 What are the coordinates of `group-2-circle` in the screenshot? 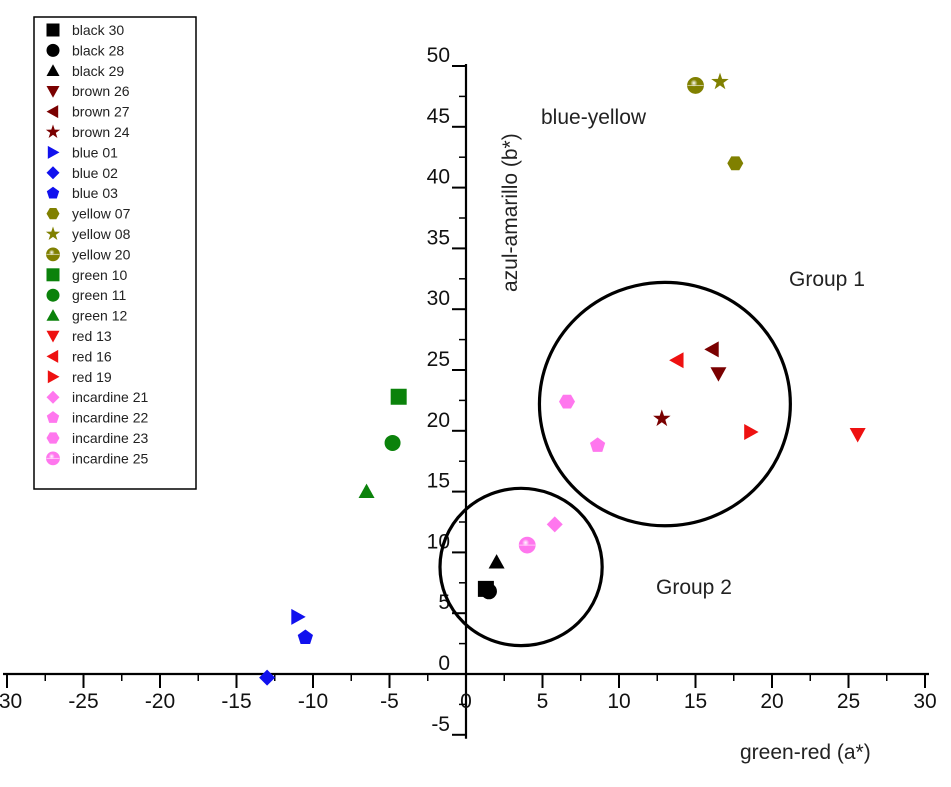 It's located at (521, 567).